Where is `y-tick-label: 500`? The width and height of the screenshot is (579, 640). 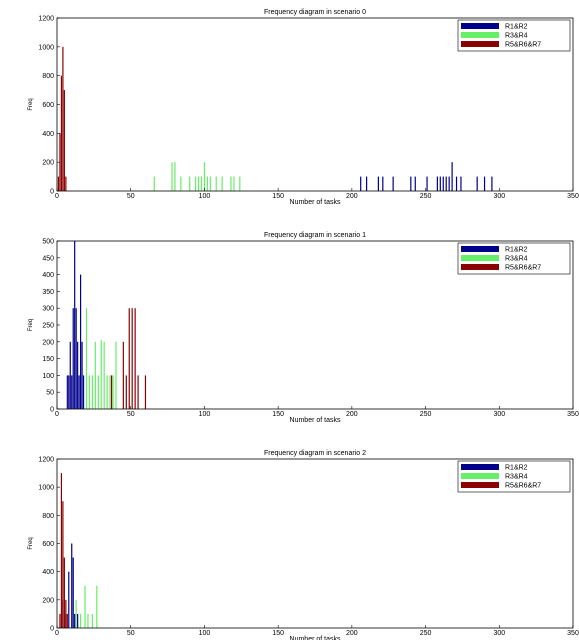 y-tick-label: 500 is located at coordinates (48, 242).